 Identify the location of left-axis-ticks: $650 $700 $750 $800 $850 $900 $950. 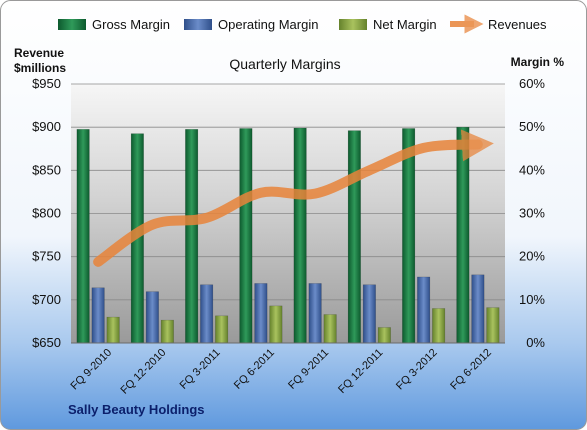
(46, 213).